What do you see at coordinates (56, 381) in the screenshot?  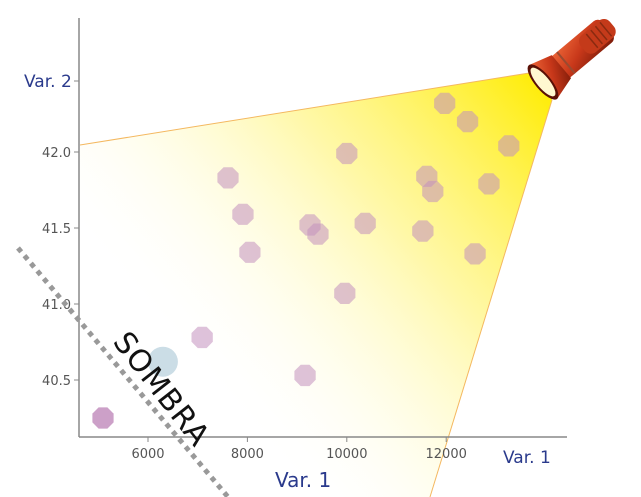 I see `y-tick-label: 40.5` at bounding box center [56, 381].